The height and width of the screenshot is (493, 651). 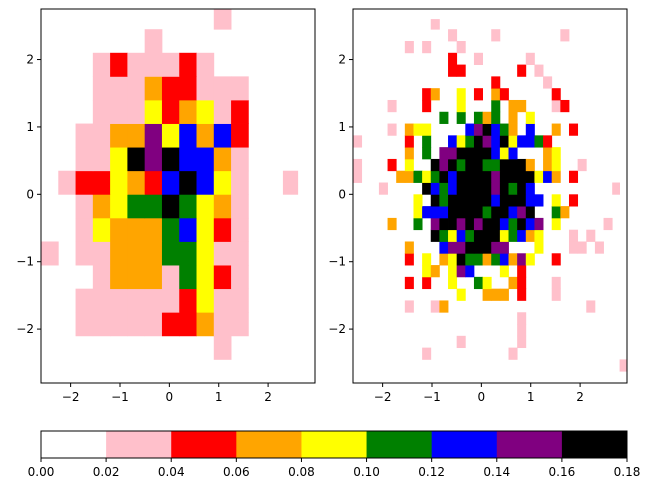 What do you see at coordinates (496, 472) in the screenshot?
I see `colorbar-tick-label: 0.14` at bounding box center [496, 472].